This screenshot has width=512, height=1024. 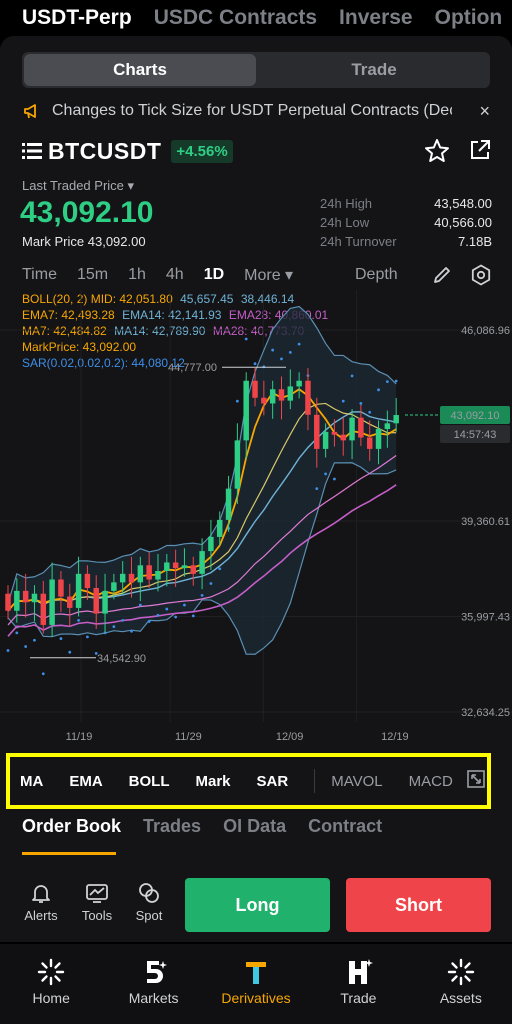 What do you see at coordinates (149, 899) in the screenshot?
I see `spot-button: Spot` at bounding box center [149, 899].